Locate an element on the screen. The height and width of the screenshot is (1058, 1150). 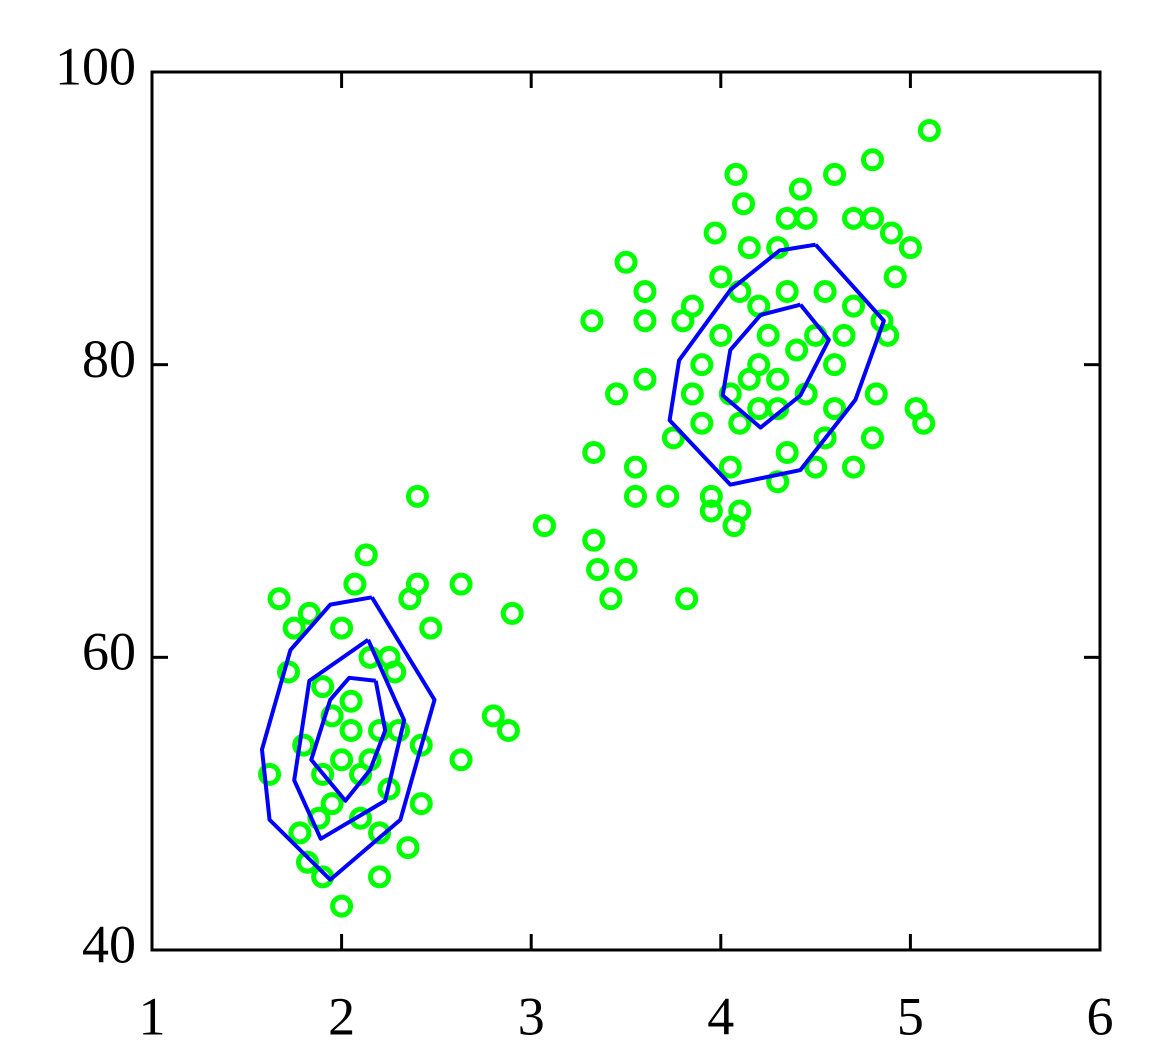
x-tick-label: 4 is located at coordinates (720, 1016).